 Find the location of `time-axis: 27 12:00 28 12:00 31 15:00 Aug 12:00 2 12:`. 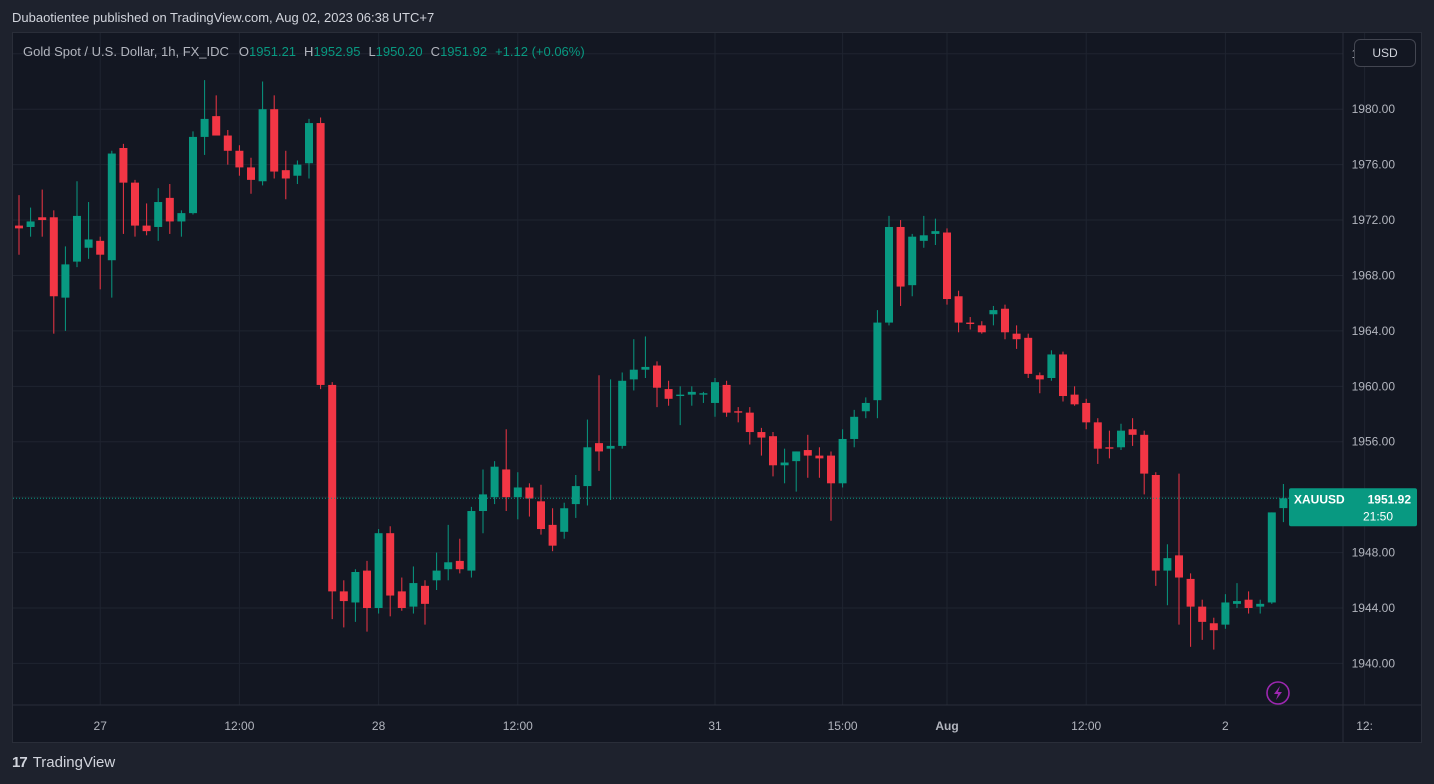

time-axis: 27 12:00 28 12:00 31 15:00 Aug 12:00 2 12: is located at coordinates (733, 726).